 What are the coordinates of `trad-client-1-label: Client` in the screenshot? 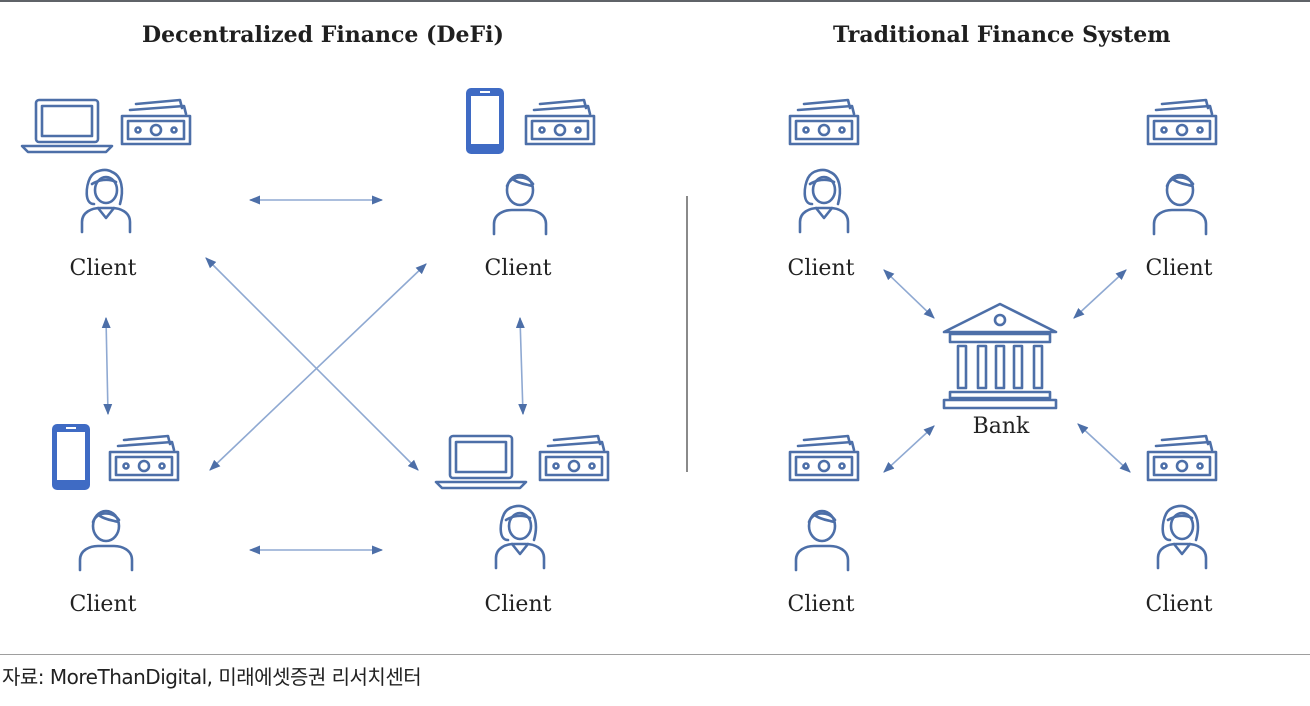 It's located at (821, 268).